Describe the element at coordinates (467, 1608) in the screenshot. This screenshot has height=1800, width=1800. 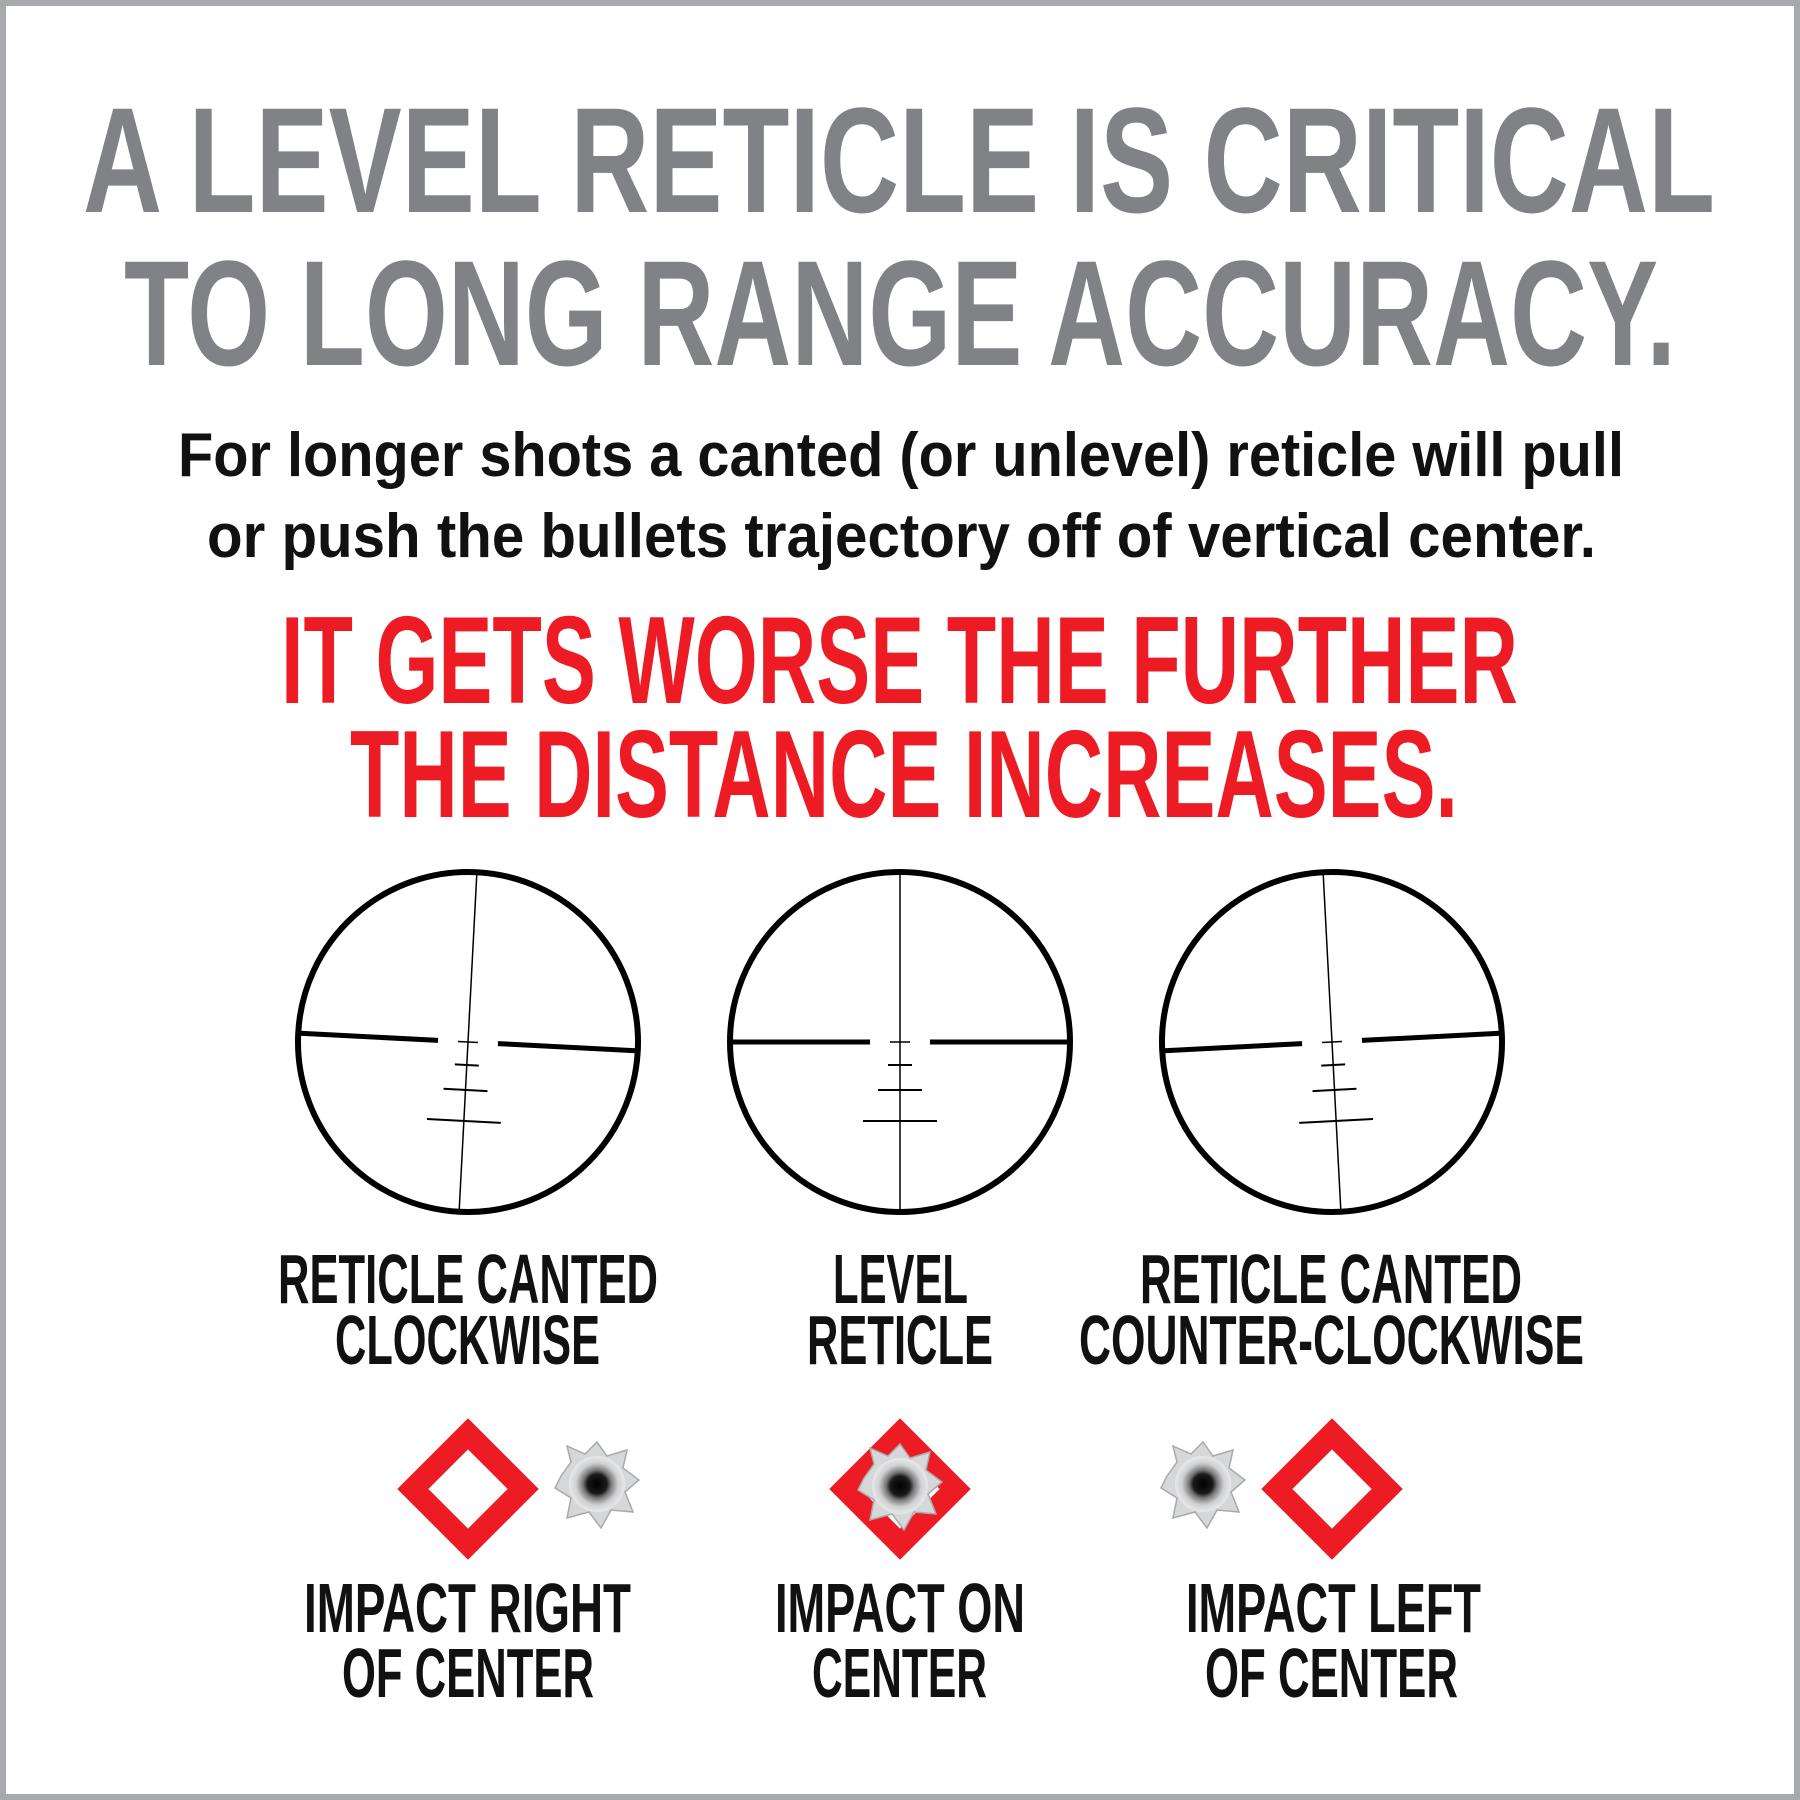
I see `impact-label: IMPACT RIGHT` at that location.